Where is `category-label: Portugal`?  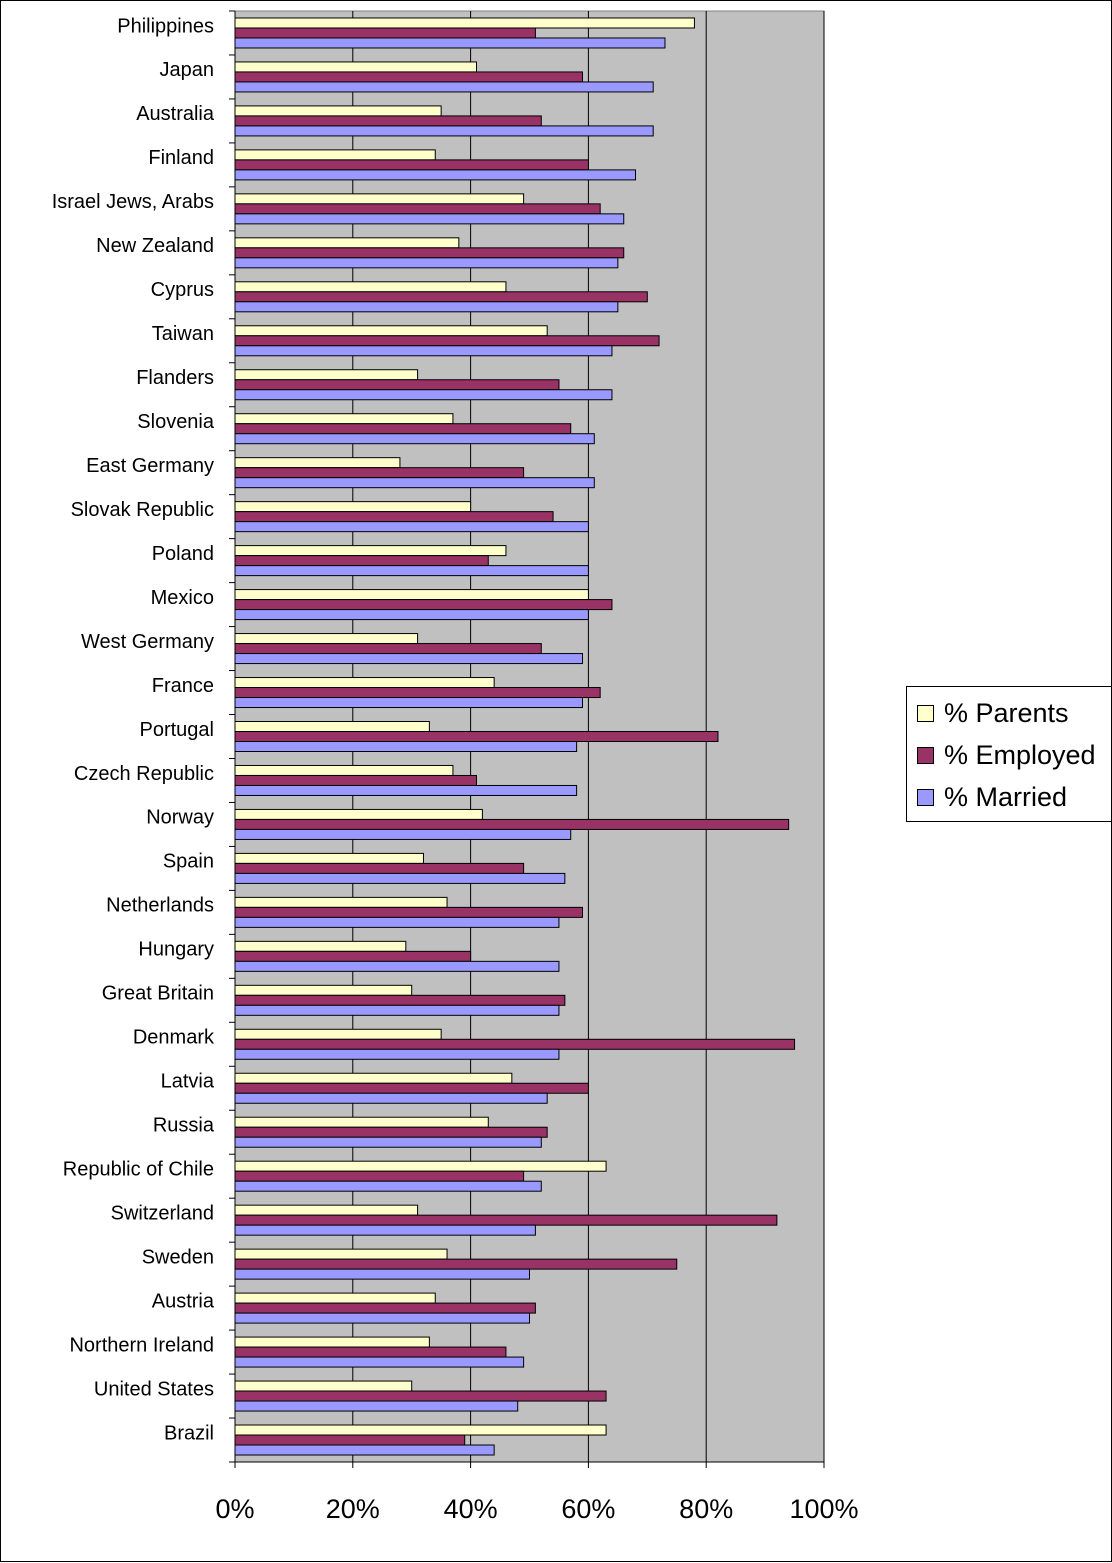 category-label: Portugal is located at coordinates (177, 730).